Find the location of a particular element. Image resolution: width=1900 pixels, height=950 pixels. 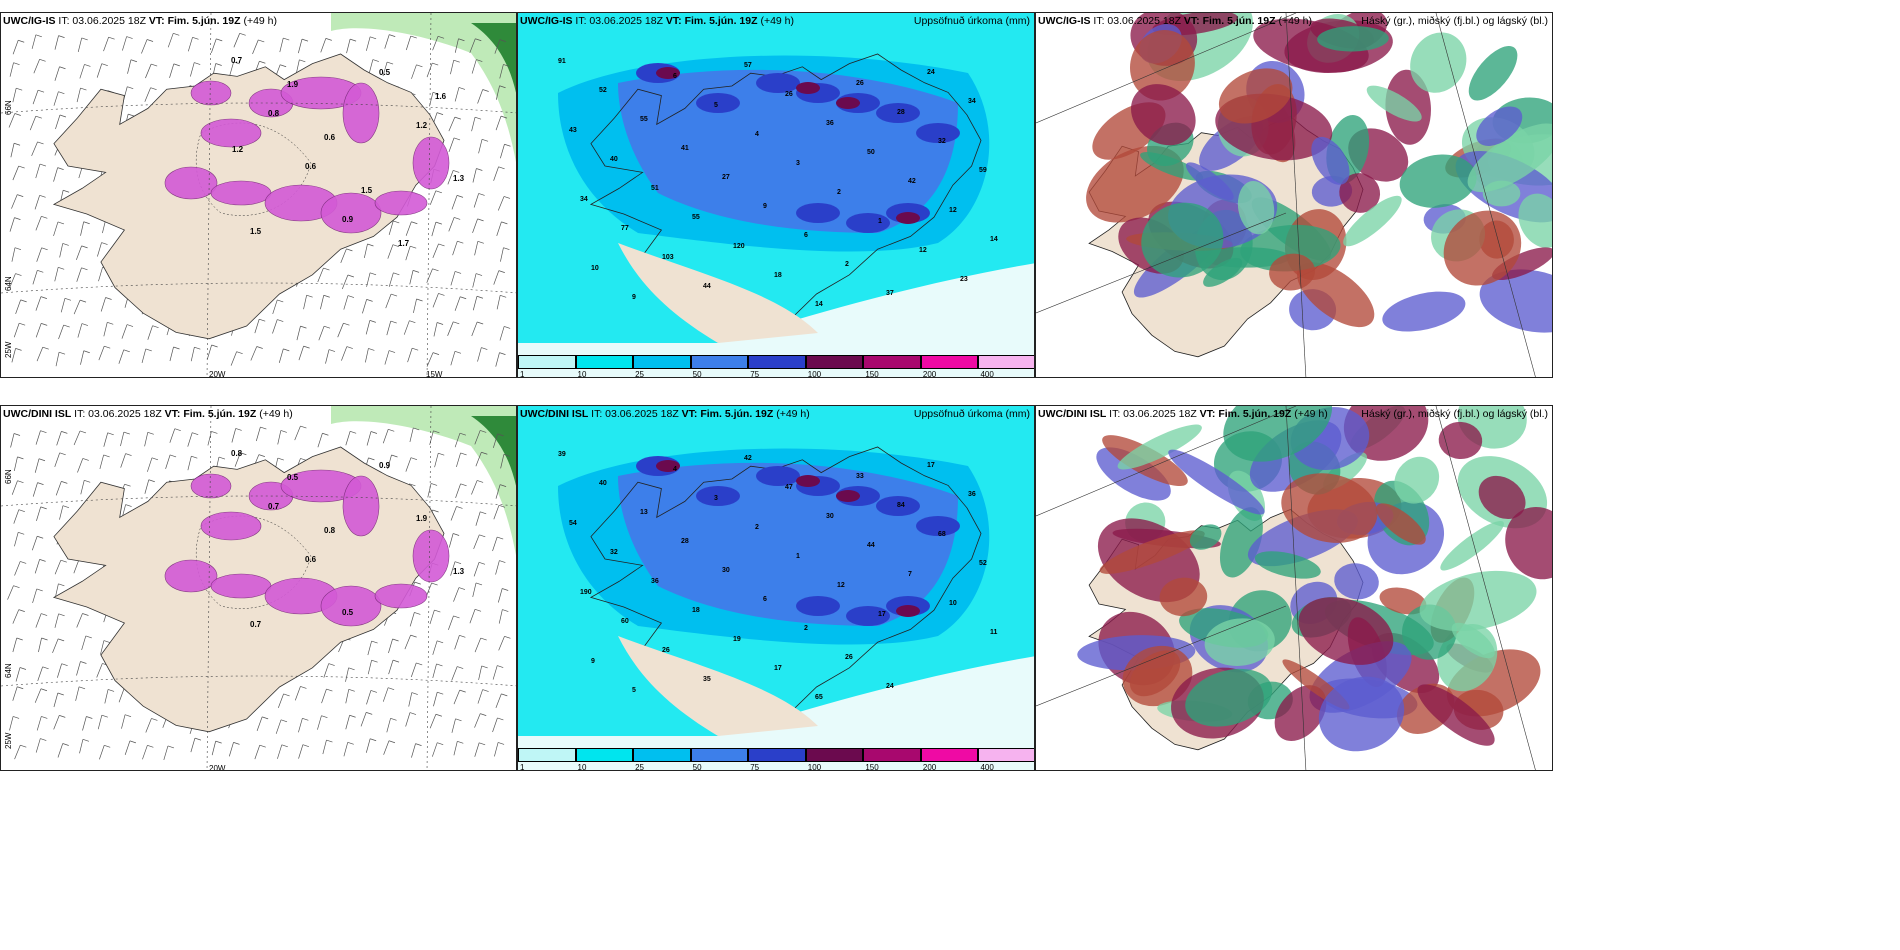

precip-value-label: 30 is located at coordinates (726, 570).